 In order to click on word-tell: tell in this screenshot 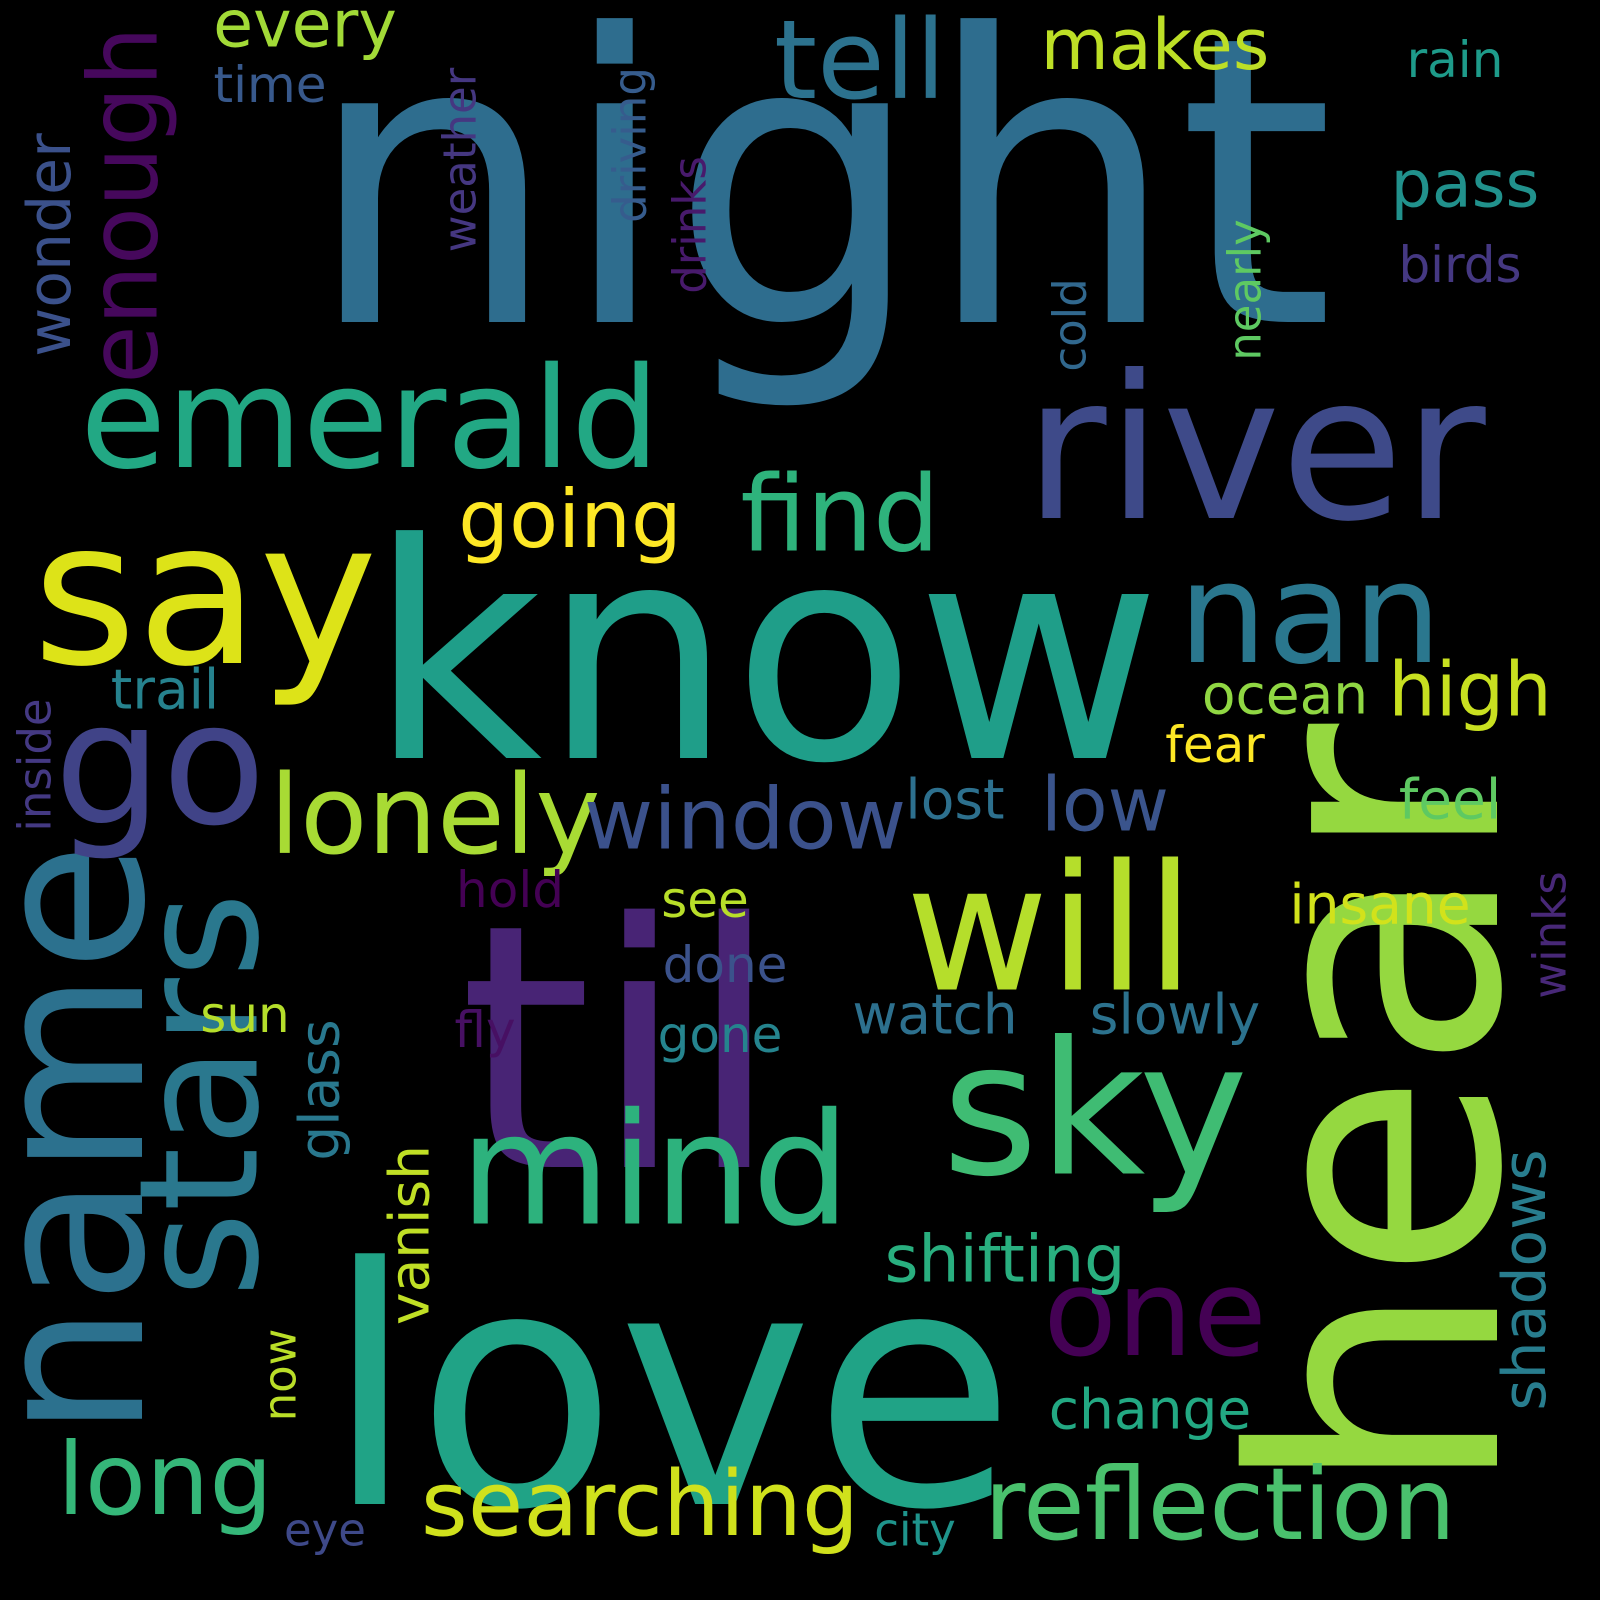, I will do `click(860, 62)`.